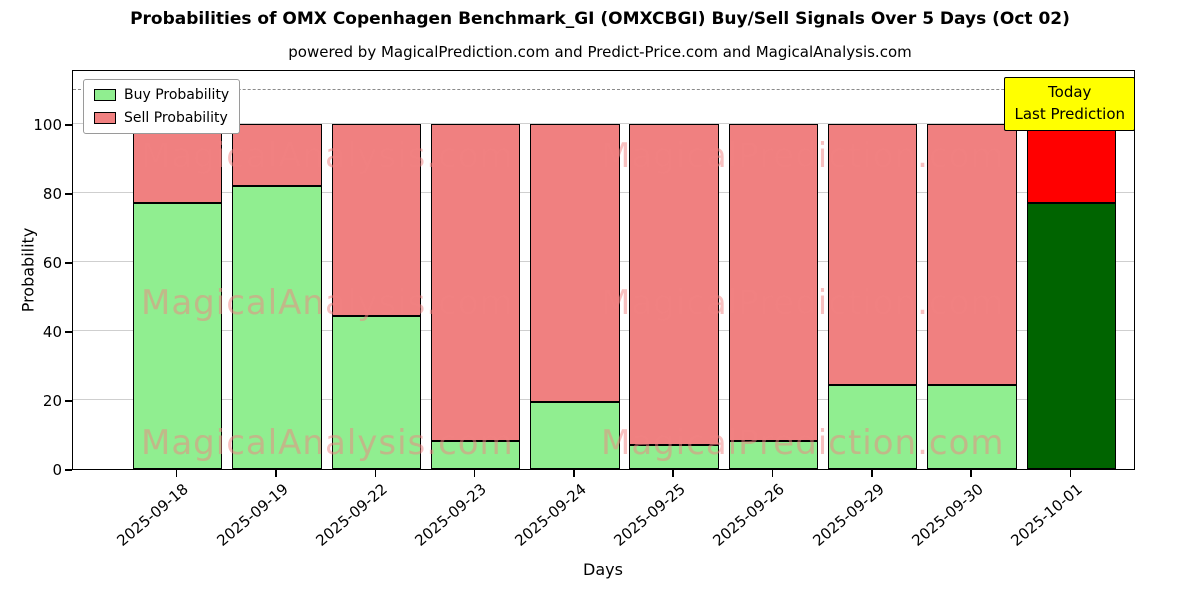  What do you see at coordinates (52, 332) in the screenshot?
I see `y-tick-label-40: 40` at bounding box center [52, 332].